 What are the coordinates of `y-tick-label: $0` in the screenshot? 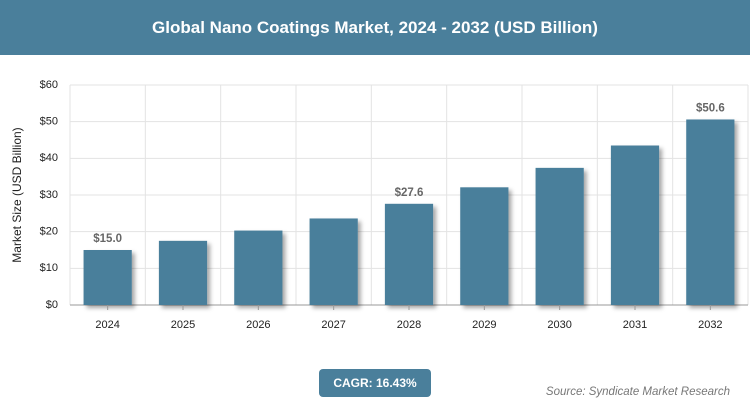 It's located at (52, 305).